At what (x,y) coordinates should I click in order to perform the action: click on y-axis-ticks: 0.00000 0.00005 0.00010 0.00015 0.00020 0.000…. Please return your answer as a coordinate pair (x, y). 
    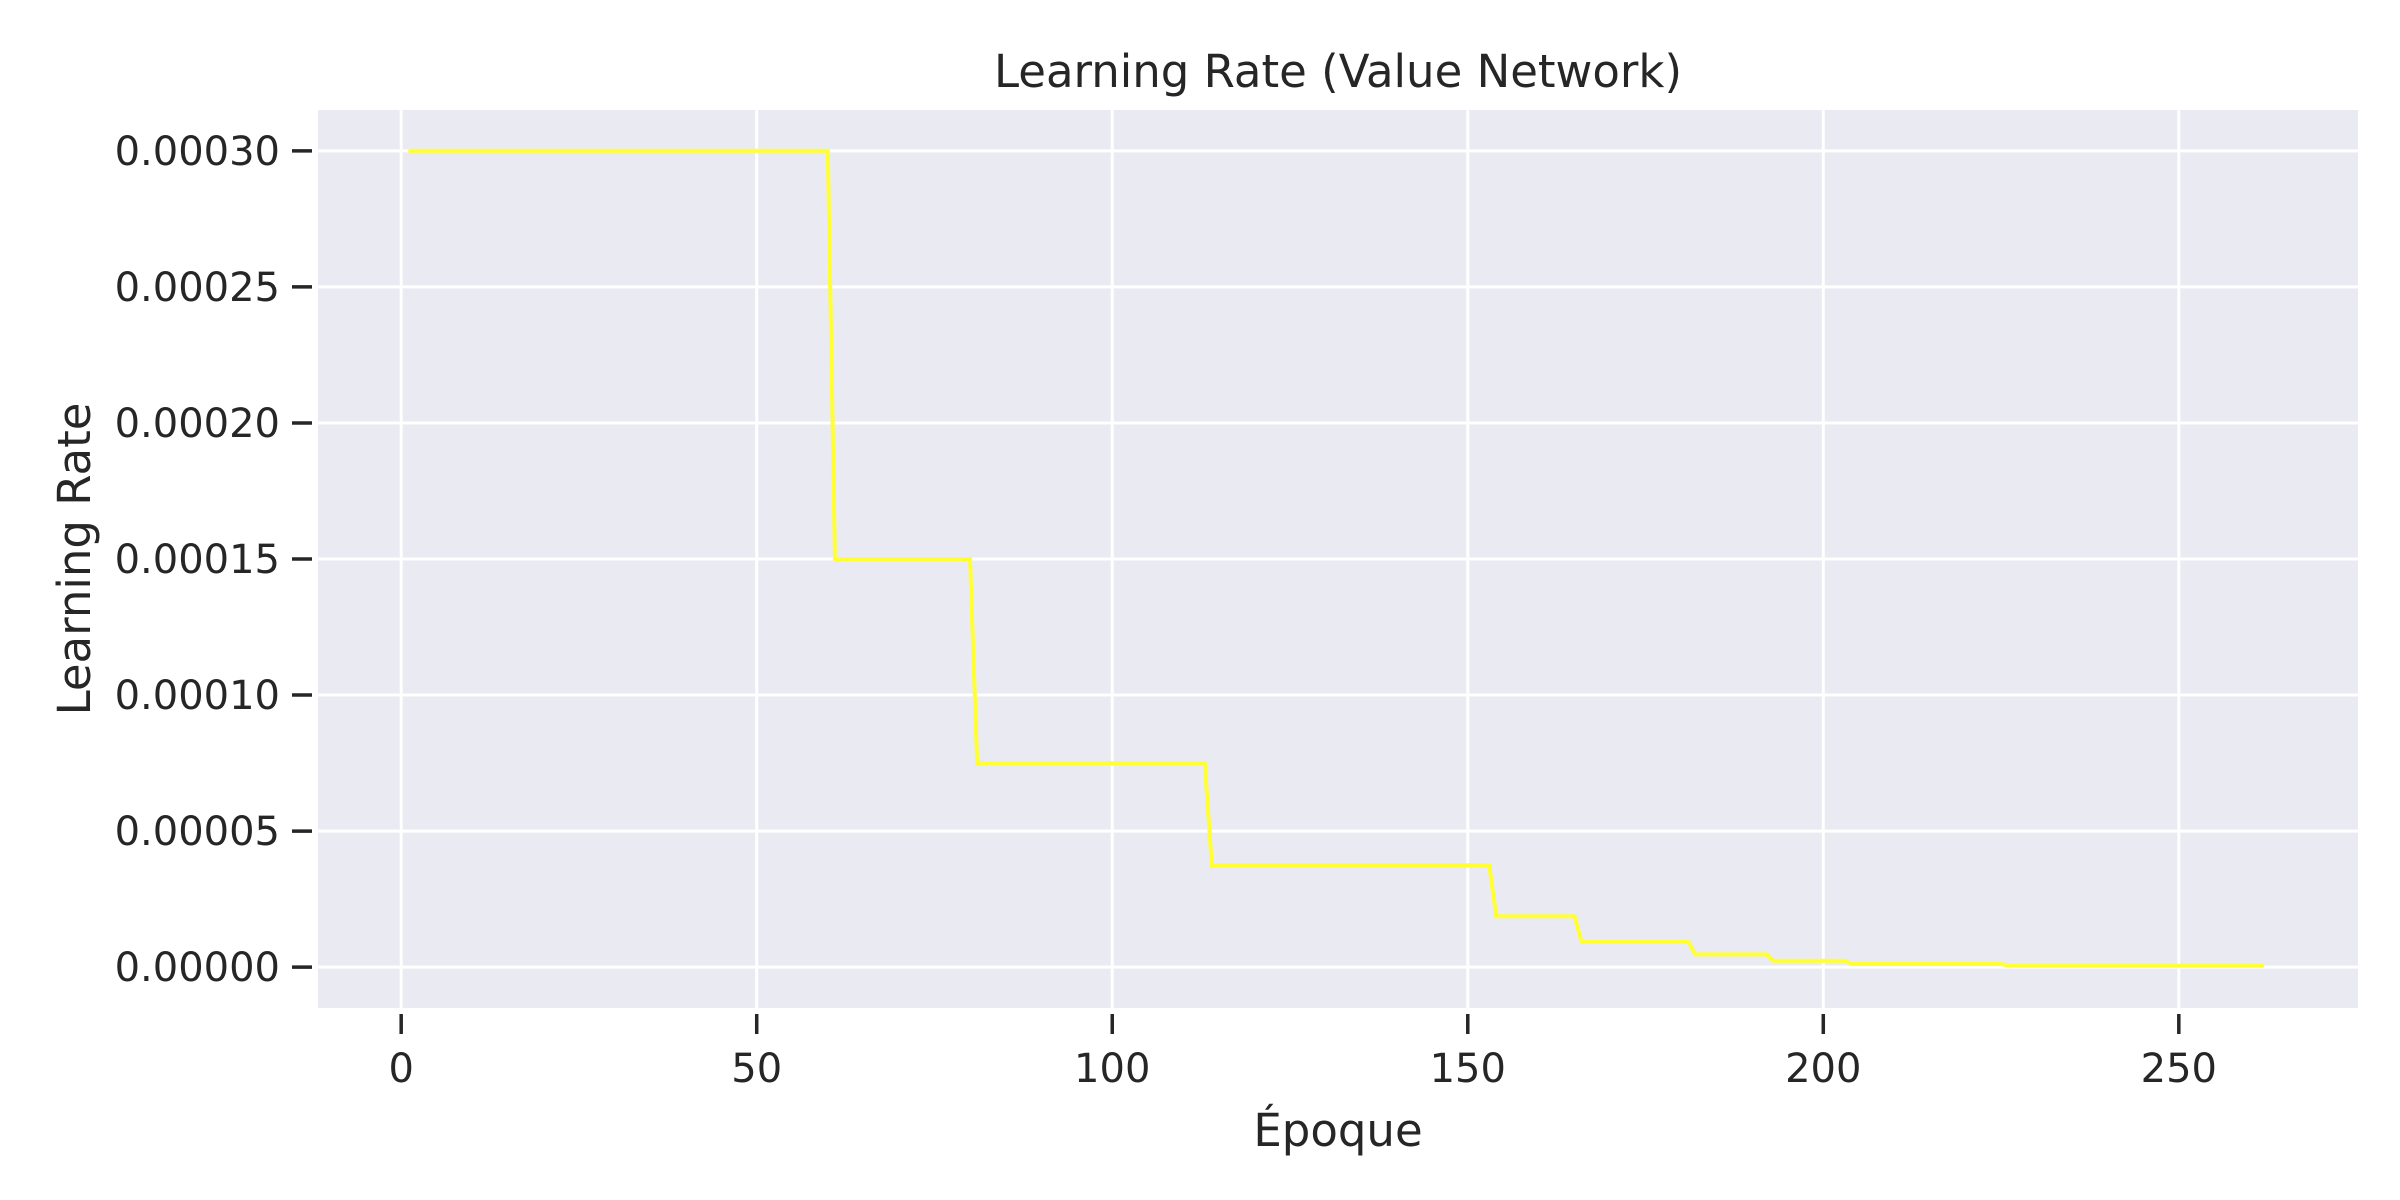
    Looking at the image, I should click on (213, 560).